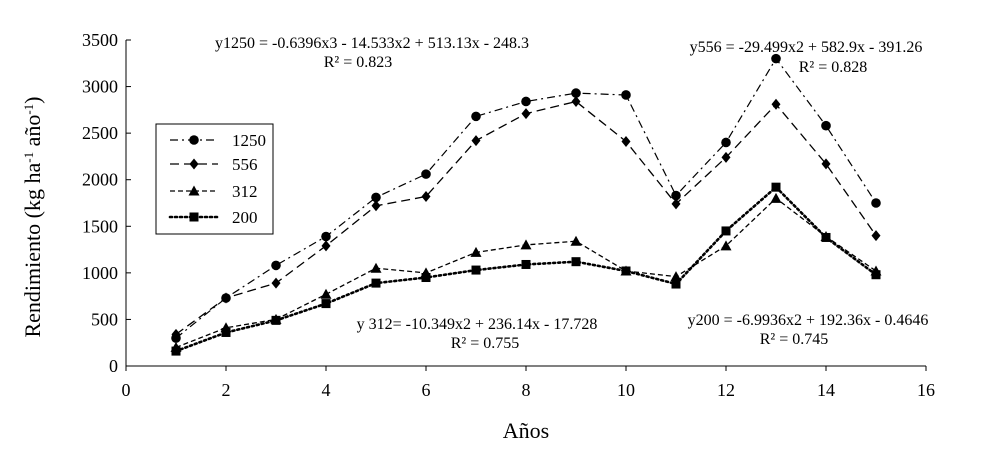 The width and height of the screenshot is (985, 468). I want to click on y-tick-label: 2000, so click(100, 180).